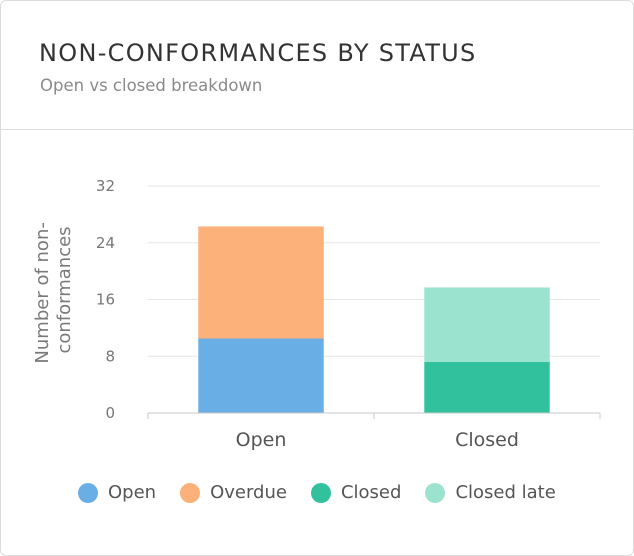 This screenshot has height=556, width=634. Describe the element at coordinates (105, 186) in the screenshot. I see `y-tick-label-32: 32` at that location.